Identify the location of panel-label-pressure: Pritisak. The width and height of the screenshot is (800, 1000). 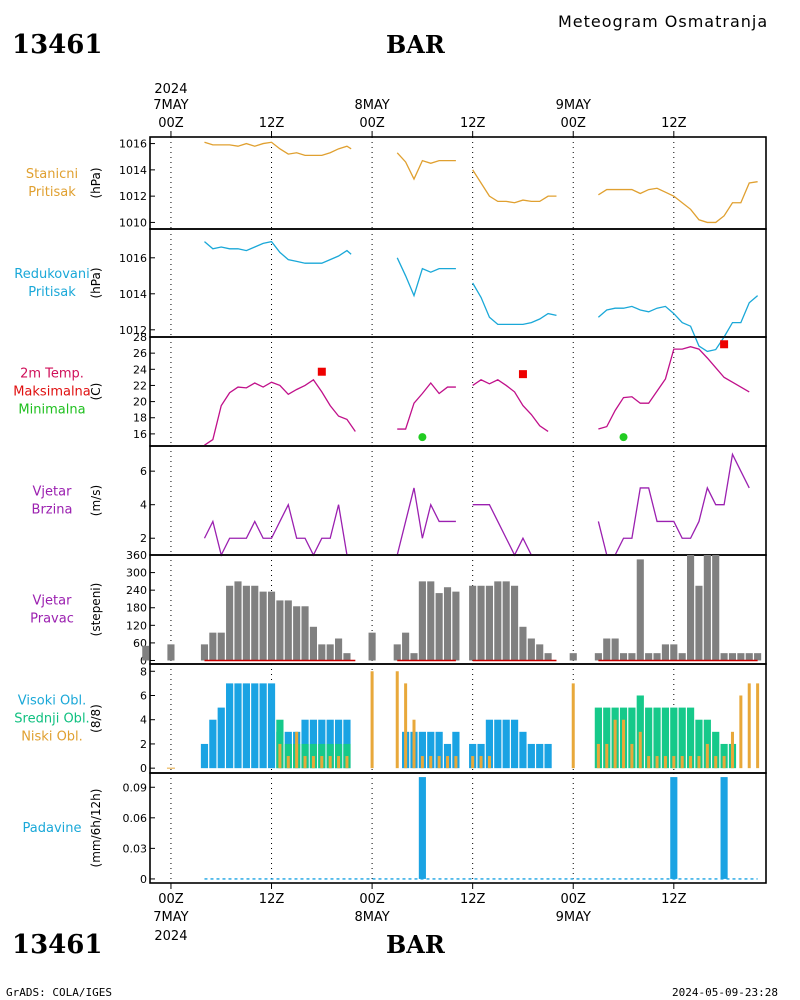
(52, 192).